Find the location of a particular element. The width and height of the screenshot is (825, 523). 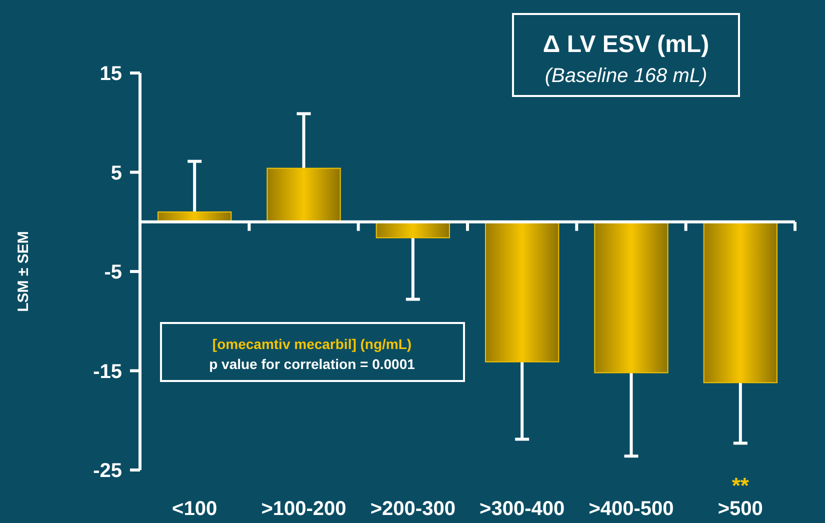

y-tick-label: 15 is located at coordinates (111, 74).